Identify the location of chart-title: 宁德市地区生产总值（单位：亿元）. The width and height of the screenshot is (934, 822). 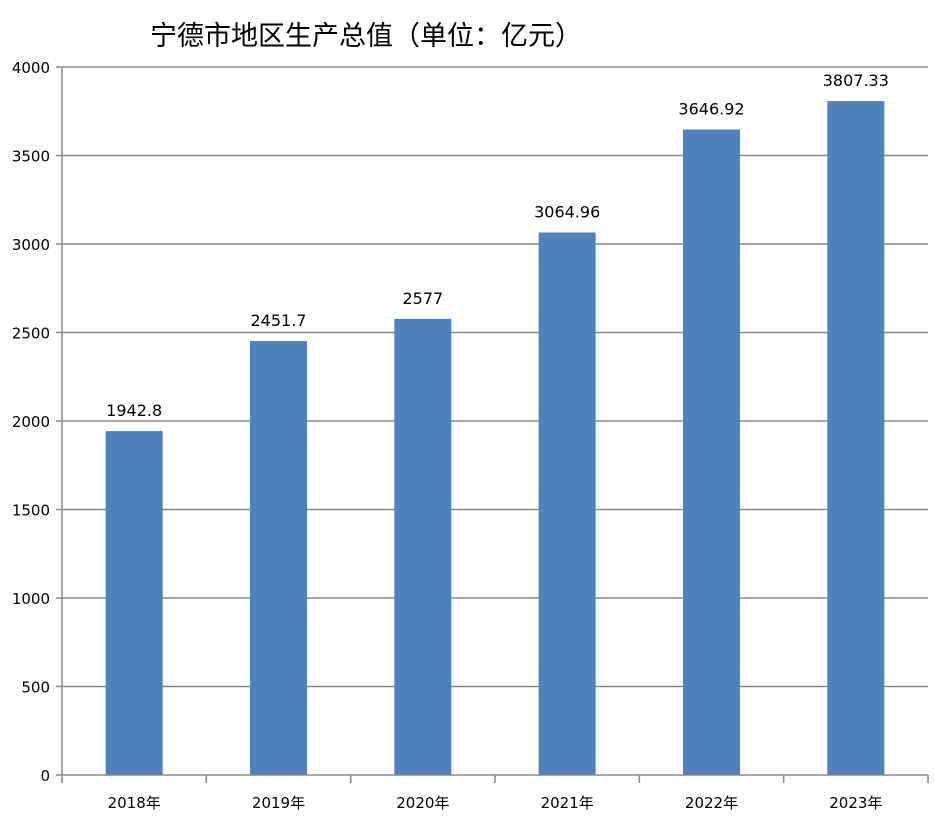
(366, 36).